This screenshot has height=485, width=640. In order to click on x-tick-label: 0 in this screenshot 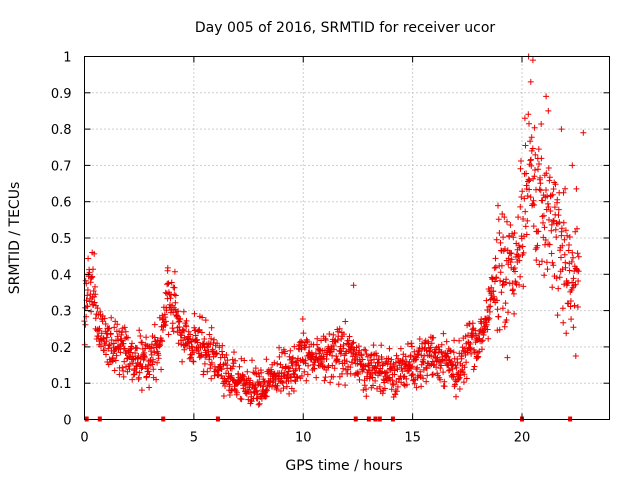, I will do `click(84, 438)`.